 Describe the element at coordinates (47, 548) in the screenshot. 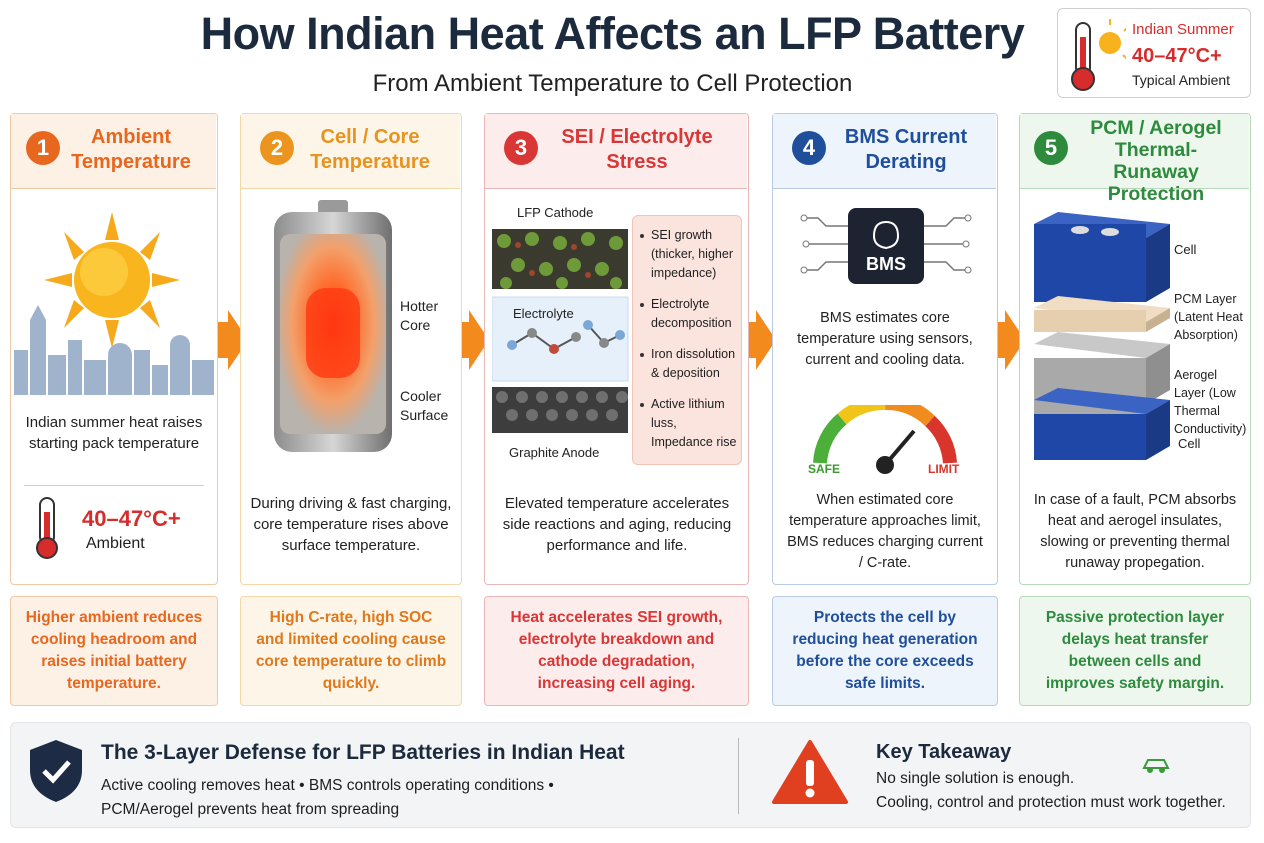

I see `thermometer-icon-part` at that location.